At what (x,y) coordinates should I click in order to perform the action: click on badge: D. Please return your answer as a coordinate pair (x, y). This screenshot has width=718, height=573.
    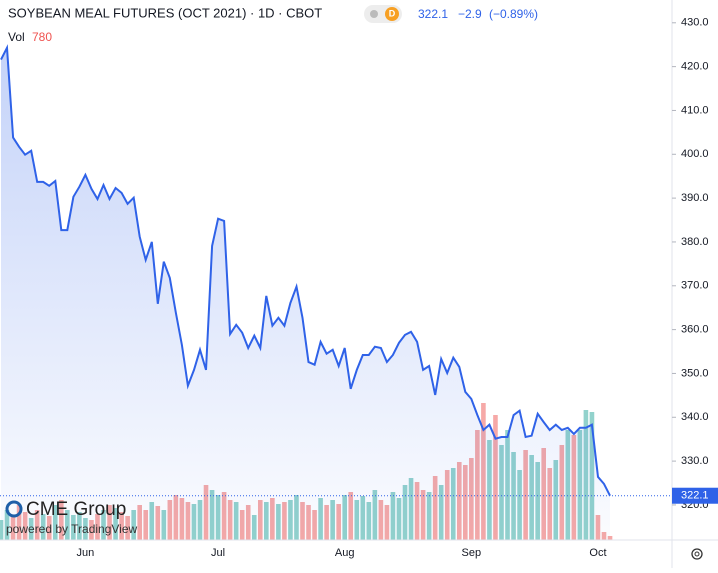
    Looking at the image, I should click on (392, 13).